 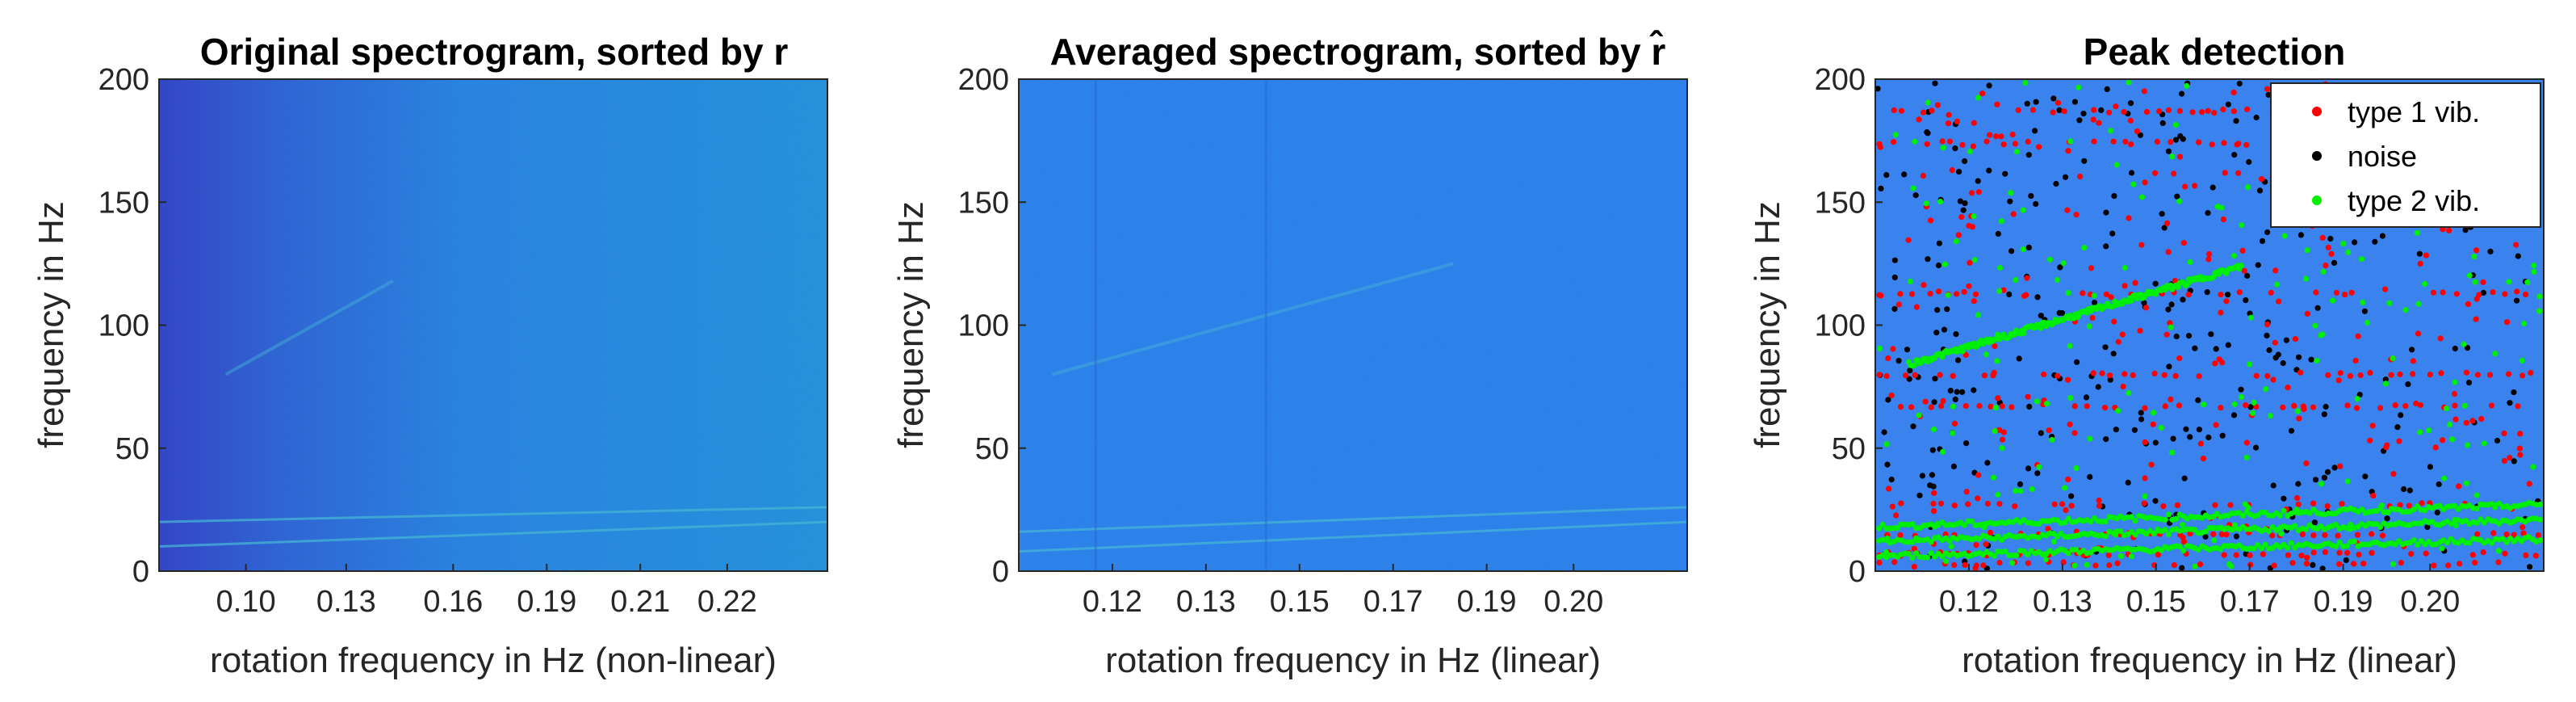 I want to click on legend-label-type2: type 2 vib., so click(x=2414, y=200).